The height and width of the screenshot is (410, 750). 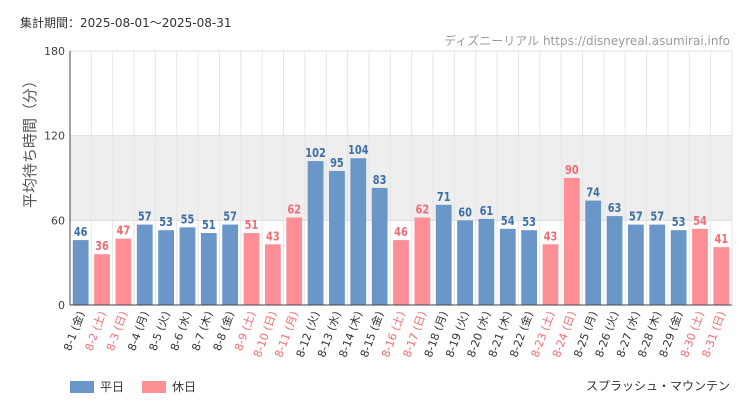 I want to click on y-tick-label: 180, so click(x=54, y=51).